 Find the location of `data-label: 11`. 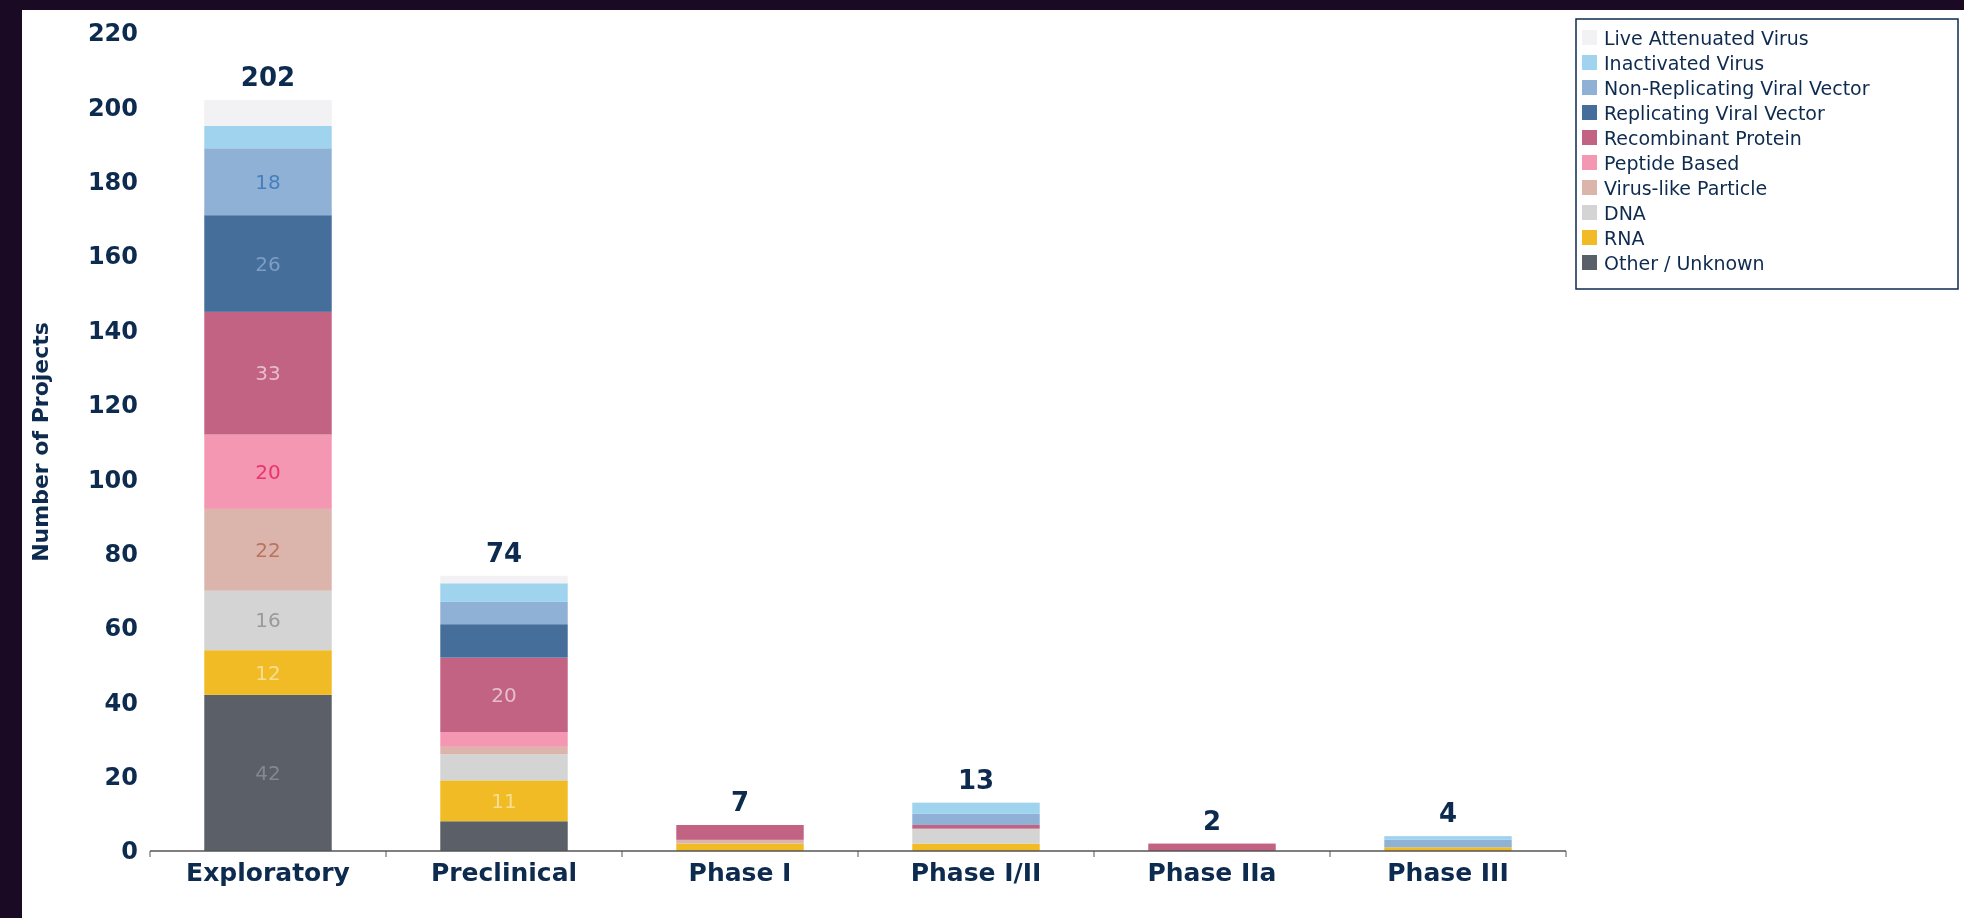

data-label: 11 is located at coordinates (504, 800).